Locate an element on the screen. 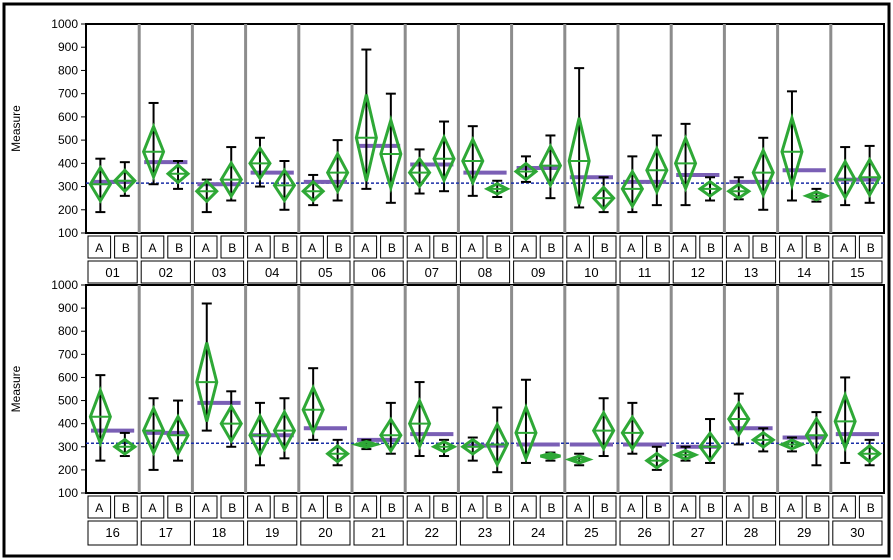 Image resolution: width=893 pixels, height=560 pixels. y-tick-label: 500 is located at coordinates (68, 401).